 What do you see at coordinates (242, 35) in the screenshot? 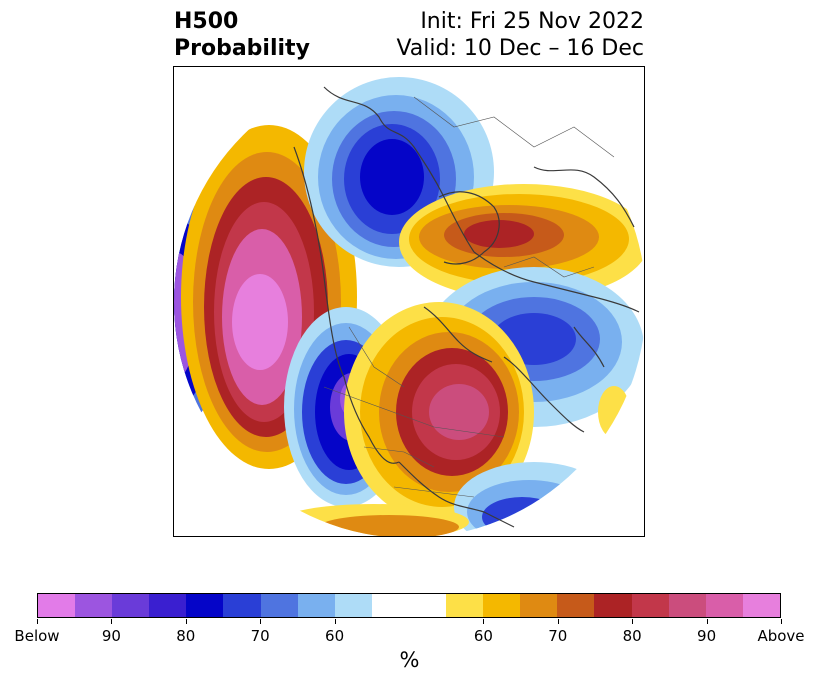
I see `chart-title-left: H500 Probability` at bounding box center [242, 35].